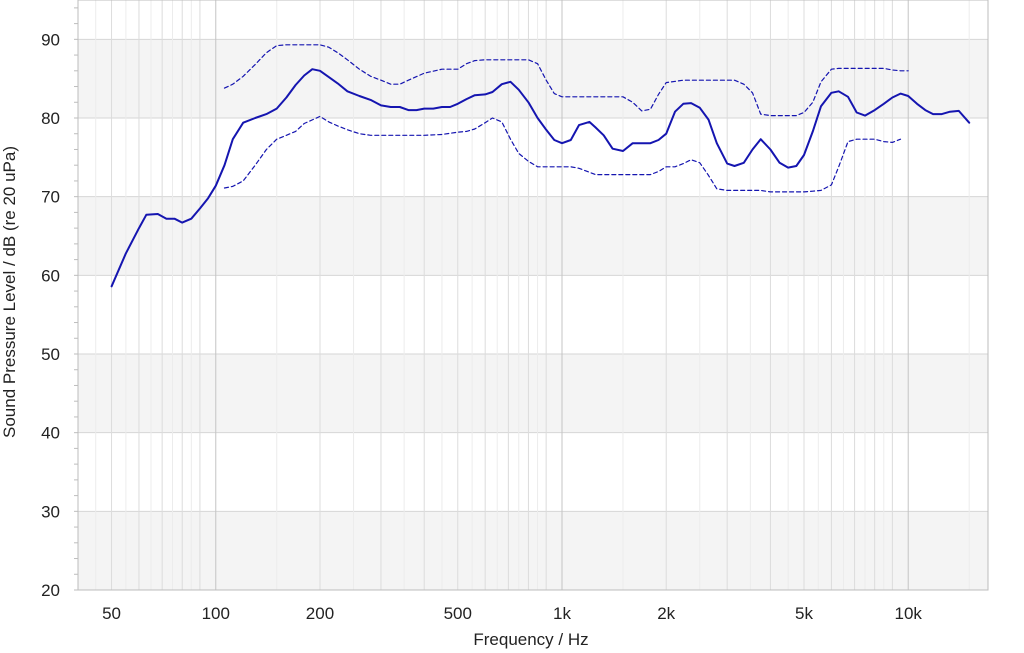 The height and width of the screenshot is (653, 1024). Describe the element at coordinates (50, 118) in the screenshot. I see `y-tick-label: 80` at that location.